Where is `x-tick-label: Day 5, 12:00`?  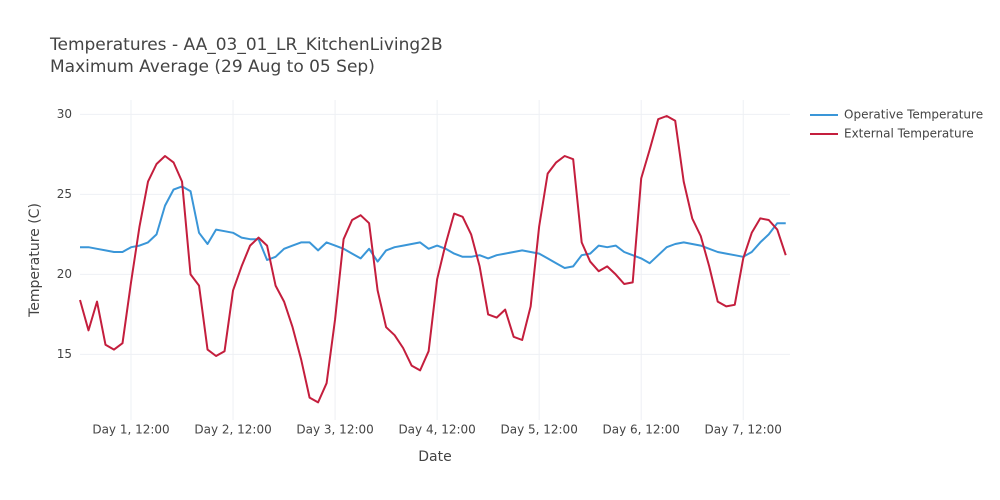
x-tick-label: Day 5, 12:00 is located at coordinates (538, 430).